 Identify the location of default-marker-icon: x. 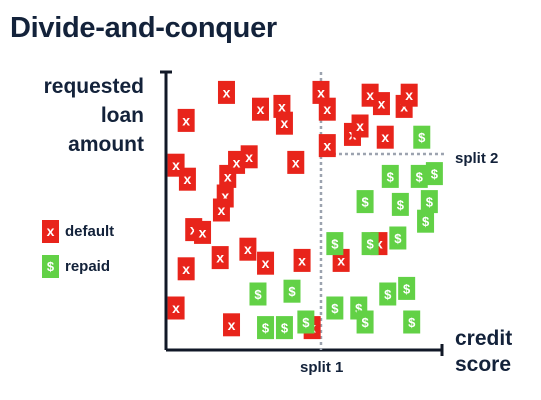
(50, 231).